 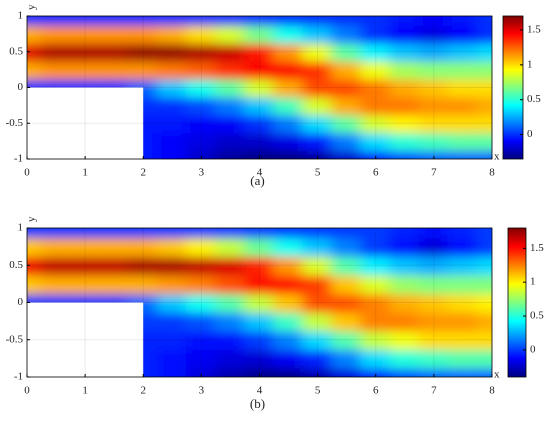 I want to click on y-tick-label: 0.5, so click(x=16, y=265).